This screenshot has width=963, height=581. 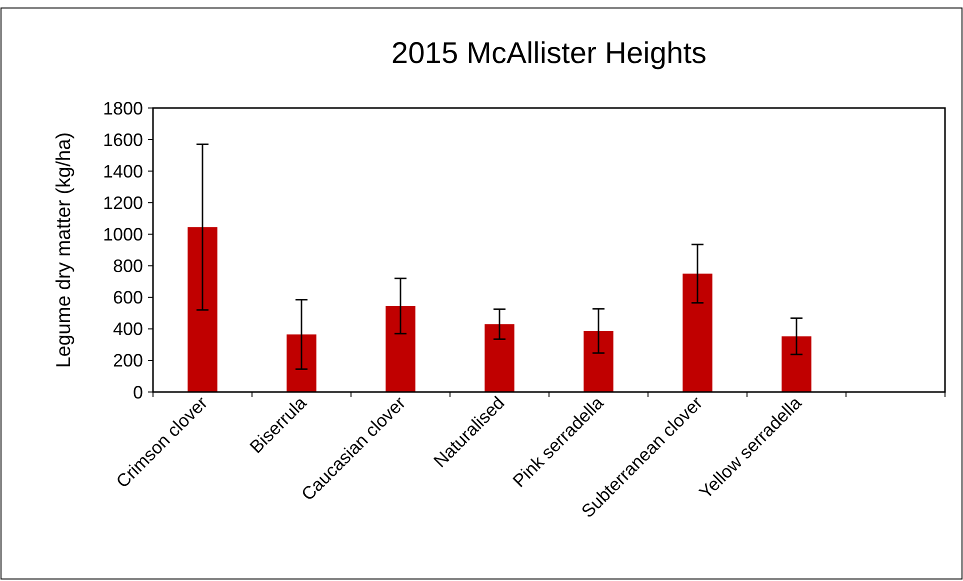 I want to click on y-tick-label: 1200, so click(x=122, y=202).